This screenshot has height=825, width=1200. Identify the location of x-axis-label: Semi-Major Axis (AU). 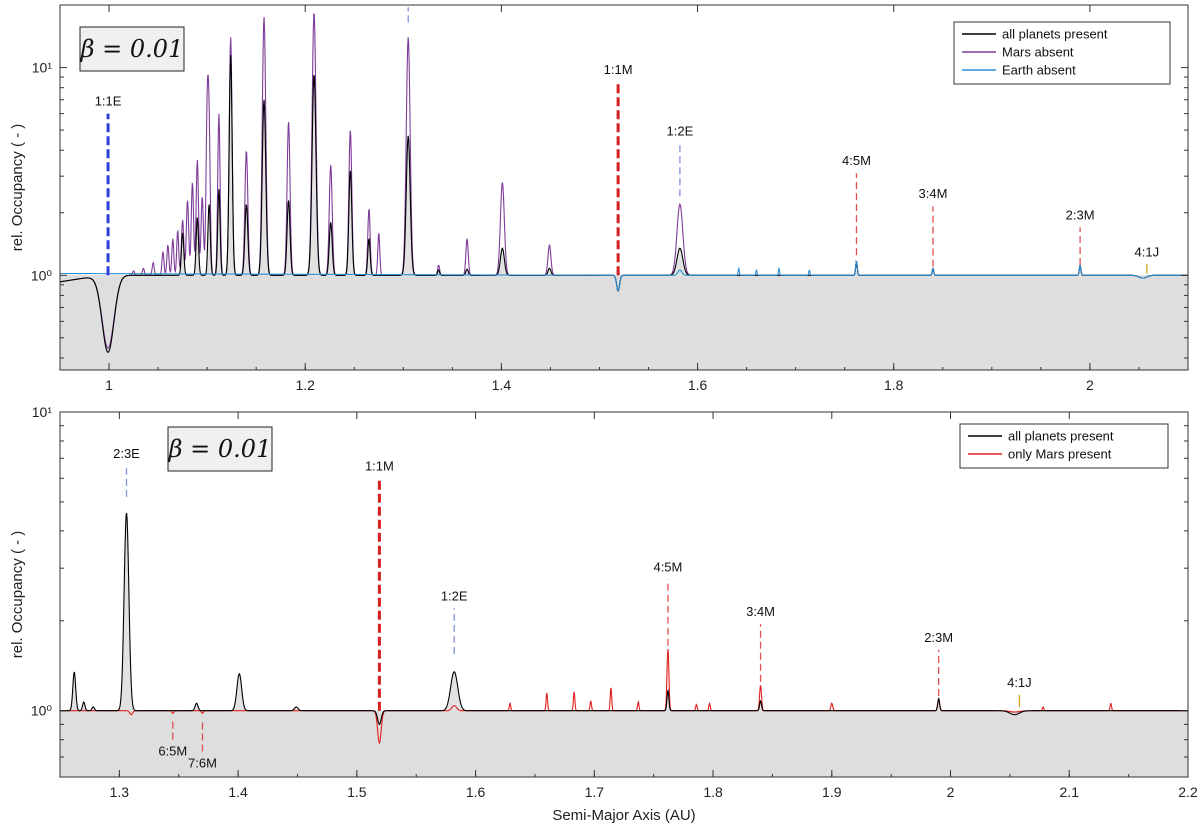
(623, 815).